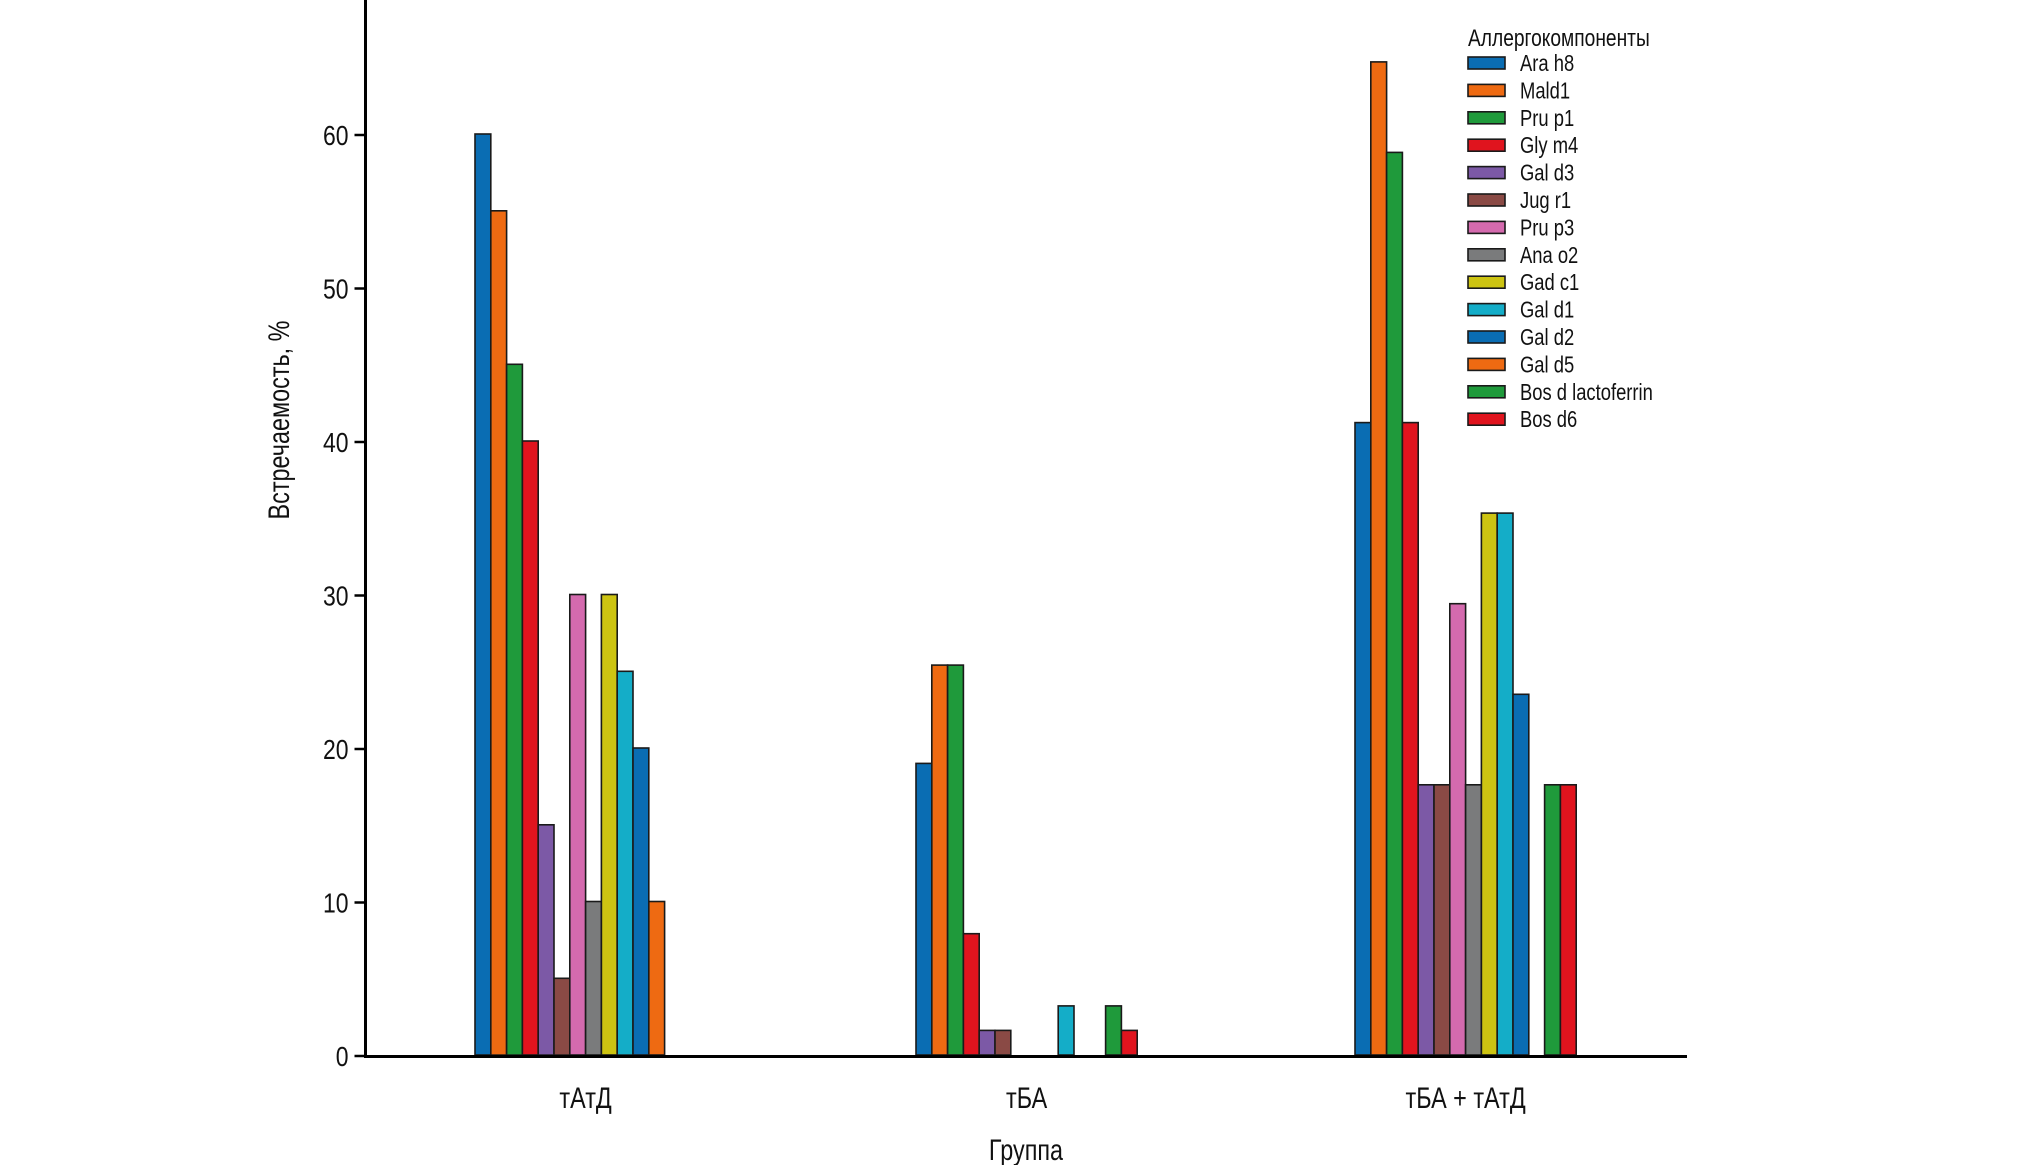 This screenshot has height=1165, width=2020. Describe the element at coordinates (336, 289) in the screenshot. I see `y-tick-label: 50` at that location.